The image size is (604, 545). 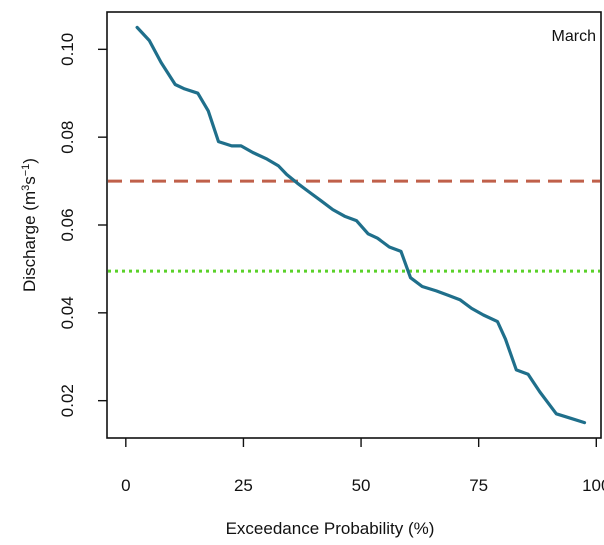 What do you see at coordinates (330, 528) in the screenshot?
I see `x-axis-title: Exceedance Probability (%)` at bounding box center [330, 528].